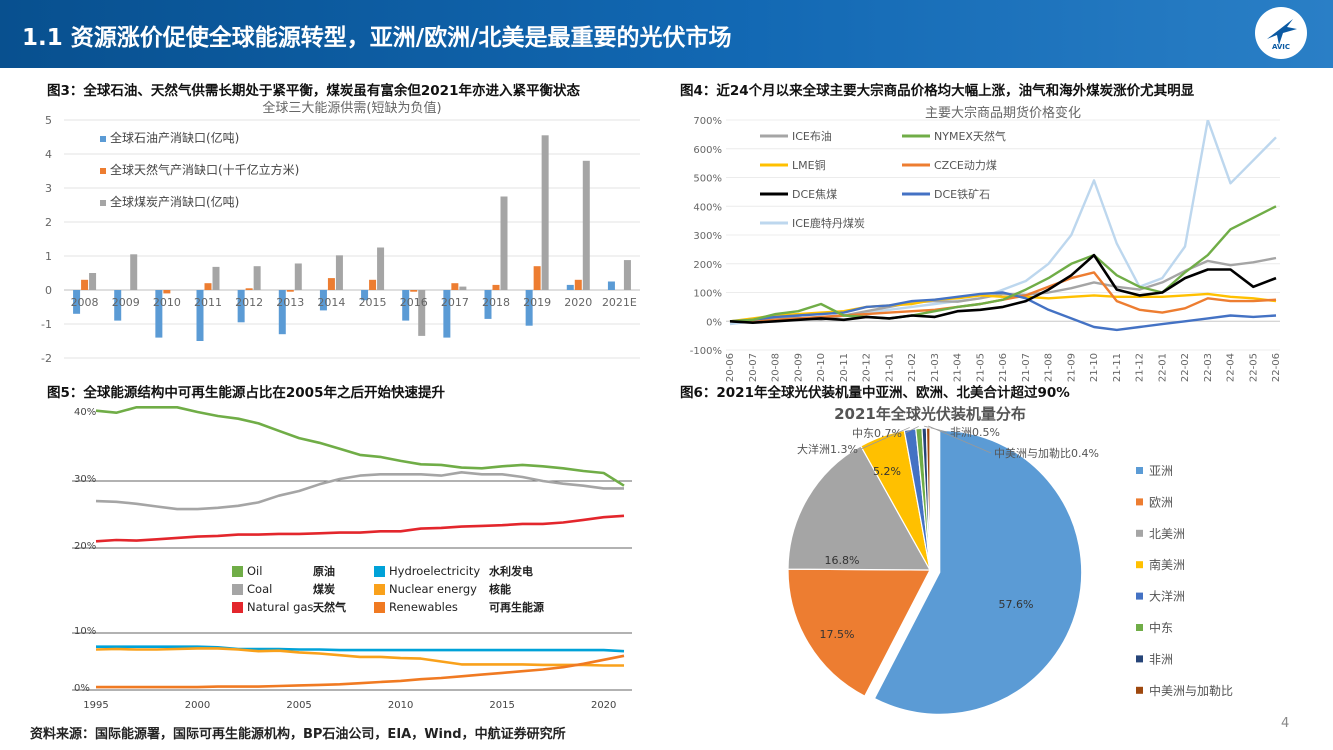 Image resolution: width=1333 pixels, height=750 pixels. Describe the element at coordinates (1161, 471) in the screenshot. I see `fig6-legend-label: 亚洲` at that location.